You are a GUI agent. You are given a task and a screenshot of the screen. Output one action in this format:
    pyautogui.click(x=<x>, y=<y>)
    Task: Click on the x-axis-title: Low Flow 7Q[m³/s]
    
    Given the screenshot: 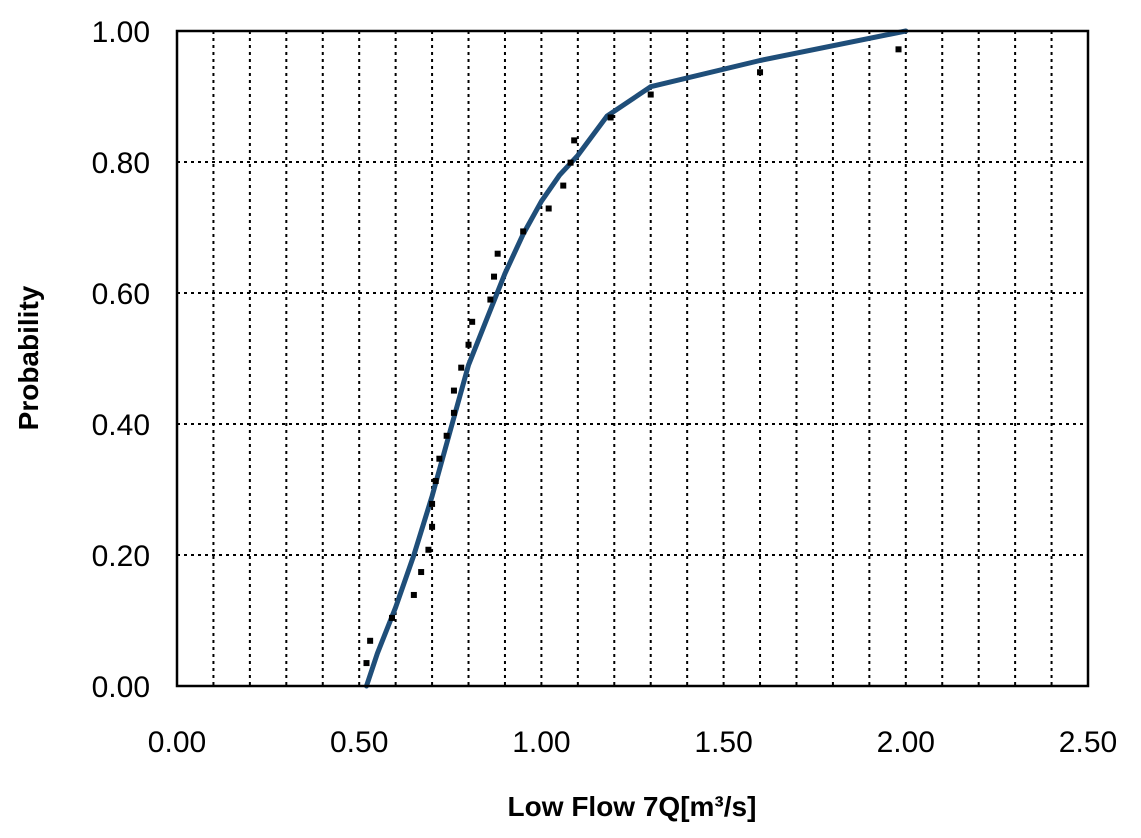 What is the action you would take?
    pyautogui.click(x=632, y=806)
    